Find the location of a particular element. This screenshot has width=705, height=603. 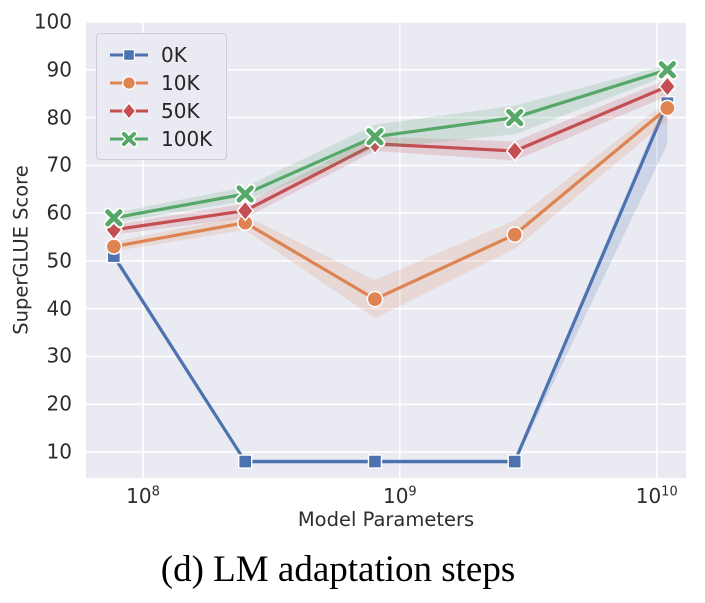

y-tick-label: 30 is located at coordinates (59, 356).